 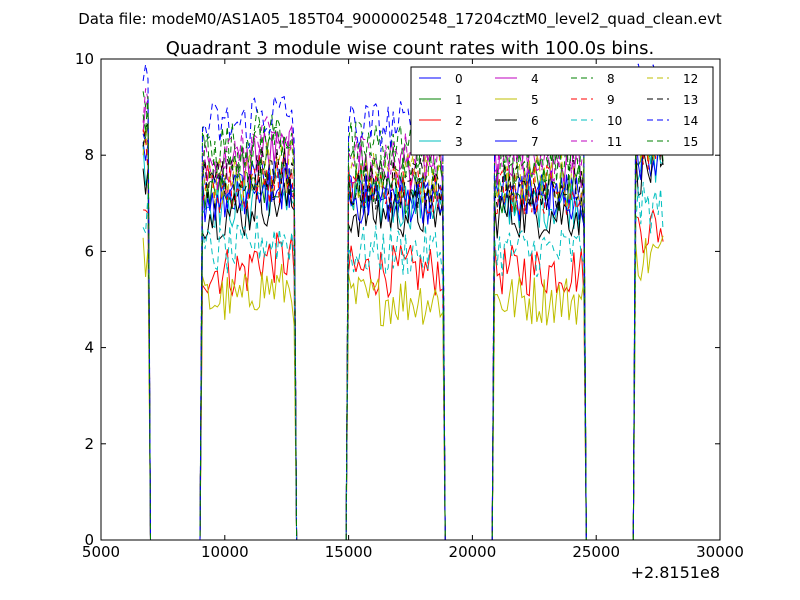 I want to click on x-tick-label: 10000, so click(x=225, y=552).